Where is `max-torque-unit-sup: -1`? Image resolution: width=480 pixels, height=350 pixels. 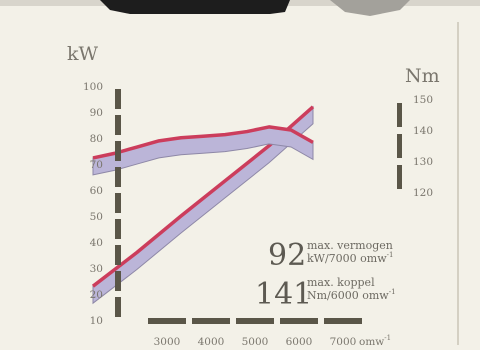
max-torque-unit-sup: -1 is located at coordinates (392, 292).